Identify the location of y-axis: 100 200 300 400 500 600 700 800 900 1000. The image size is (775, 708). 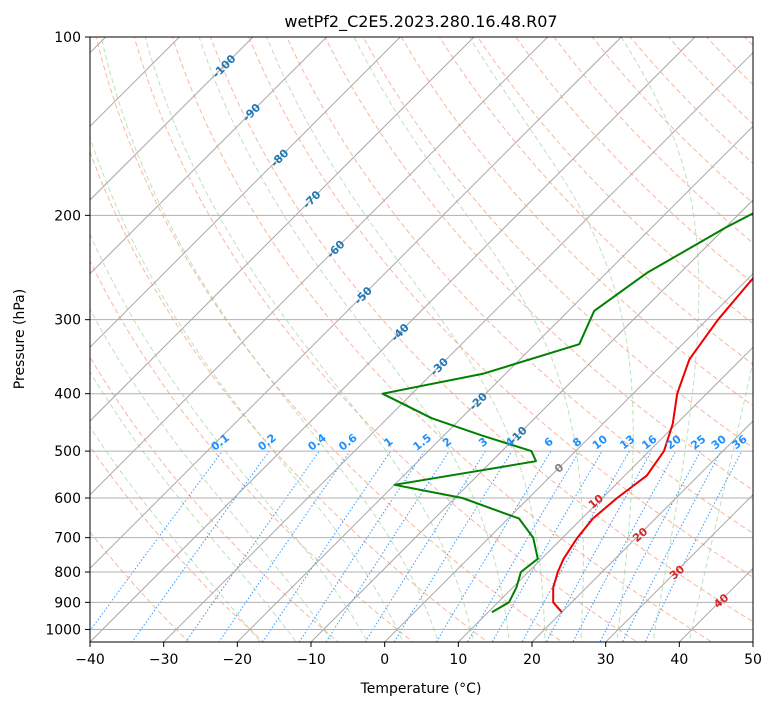
(67, 334).